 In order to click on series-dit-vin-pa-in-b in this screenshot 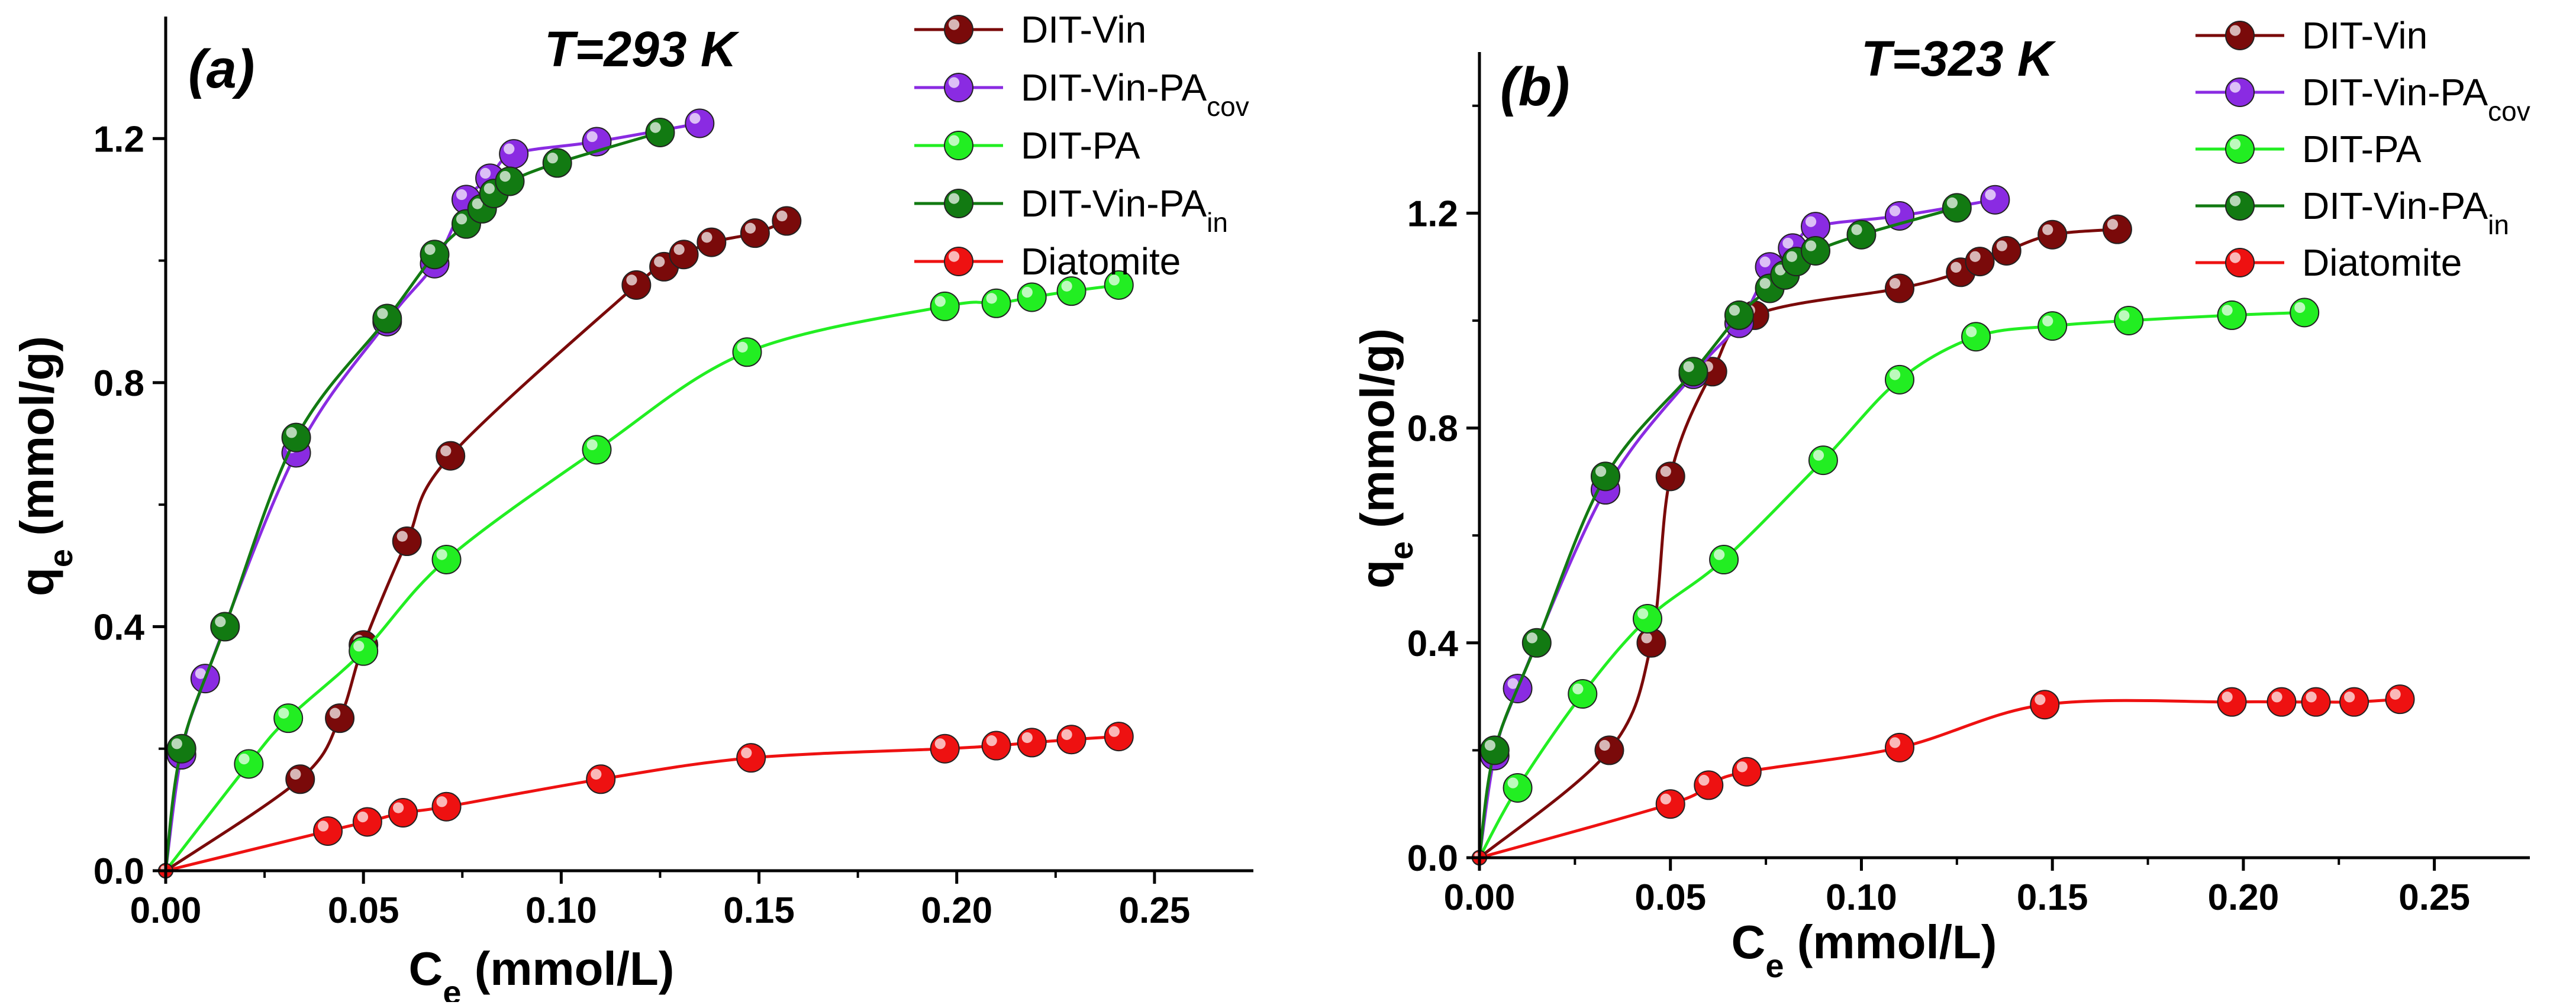, I will do `click(1722, 529)`.